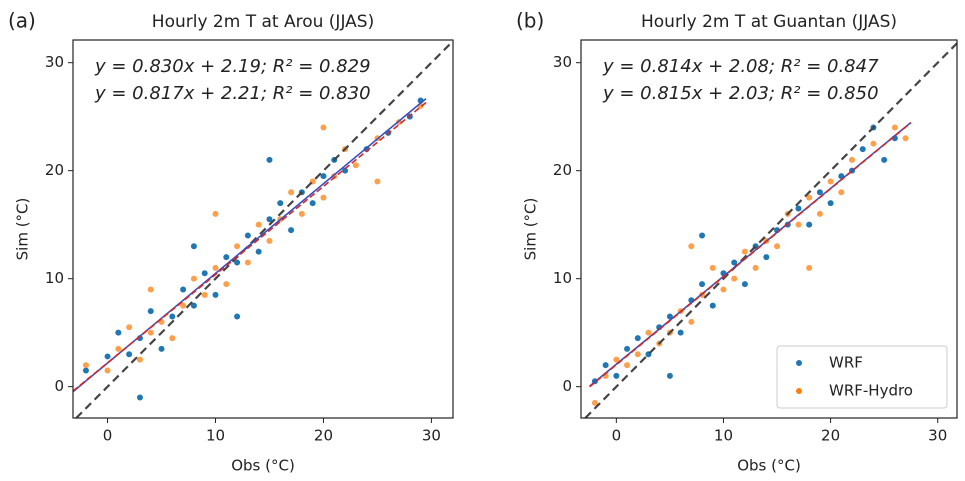 The width and height of the screenshot is (965, 481). Describe the element at coordinates (830, 436) in the screenshot. I see `x-tick-label: 20` at that location.